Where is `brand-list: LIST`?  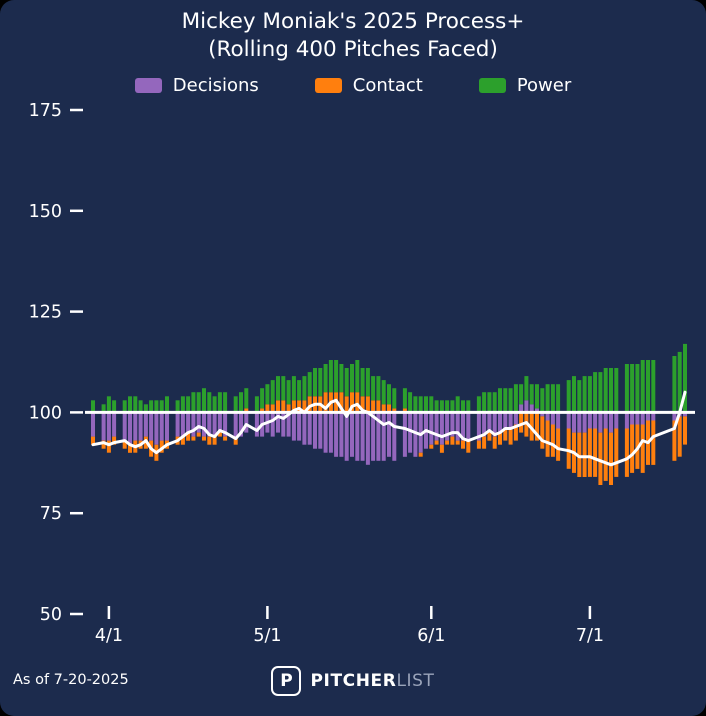
brand-list: LIST is located at coordinates (415, 681).